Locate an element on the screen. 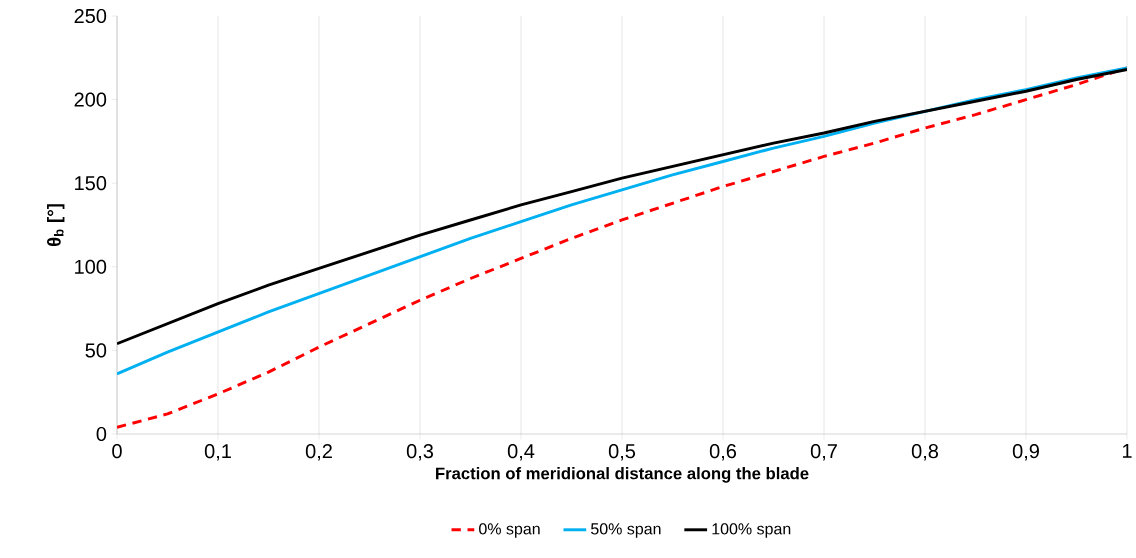 This screenshot has width=1136, height=558. y-tick-label: 250 is located at coordinates (90, 16).